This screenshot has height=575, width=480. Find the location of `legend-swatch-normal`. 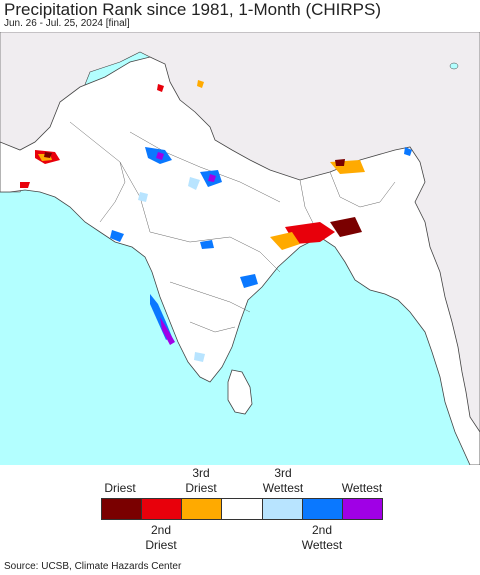

legend-swatch-normal is located at coordinates (242, 509).